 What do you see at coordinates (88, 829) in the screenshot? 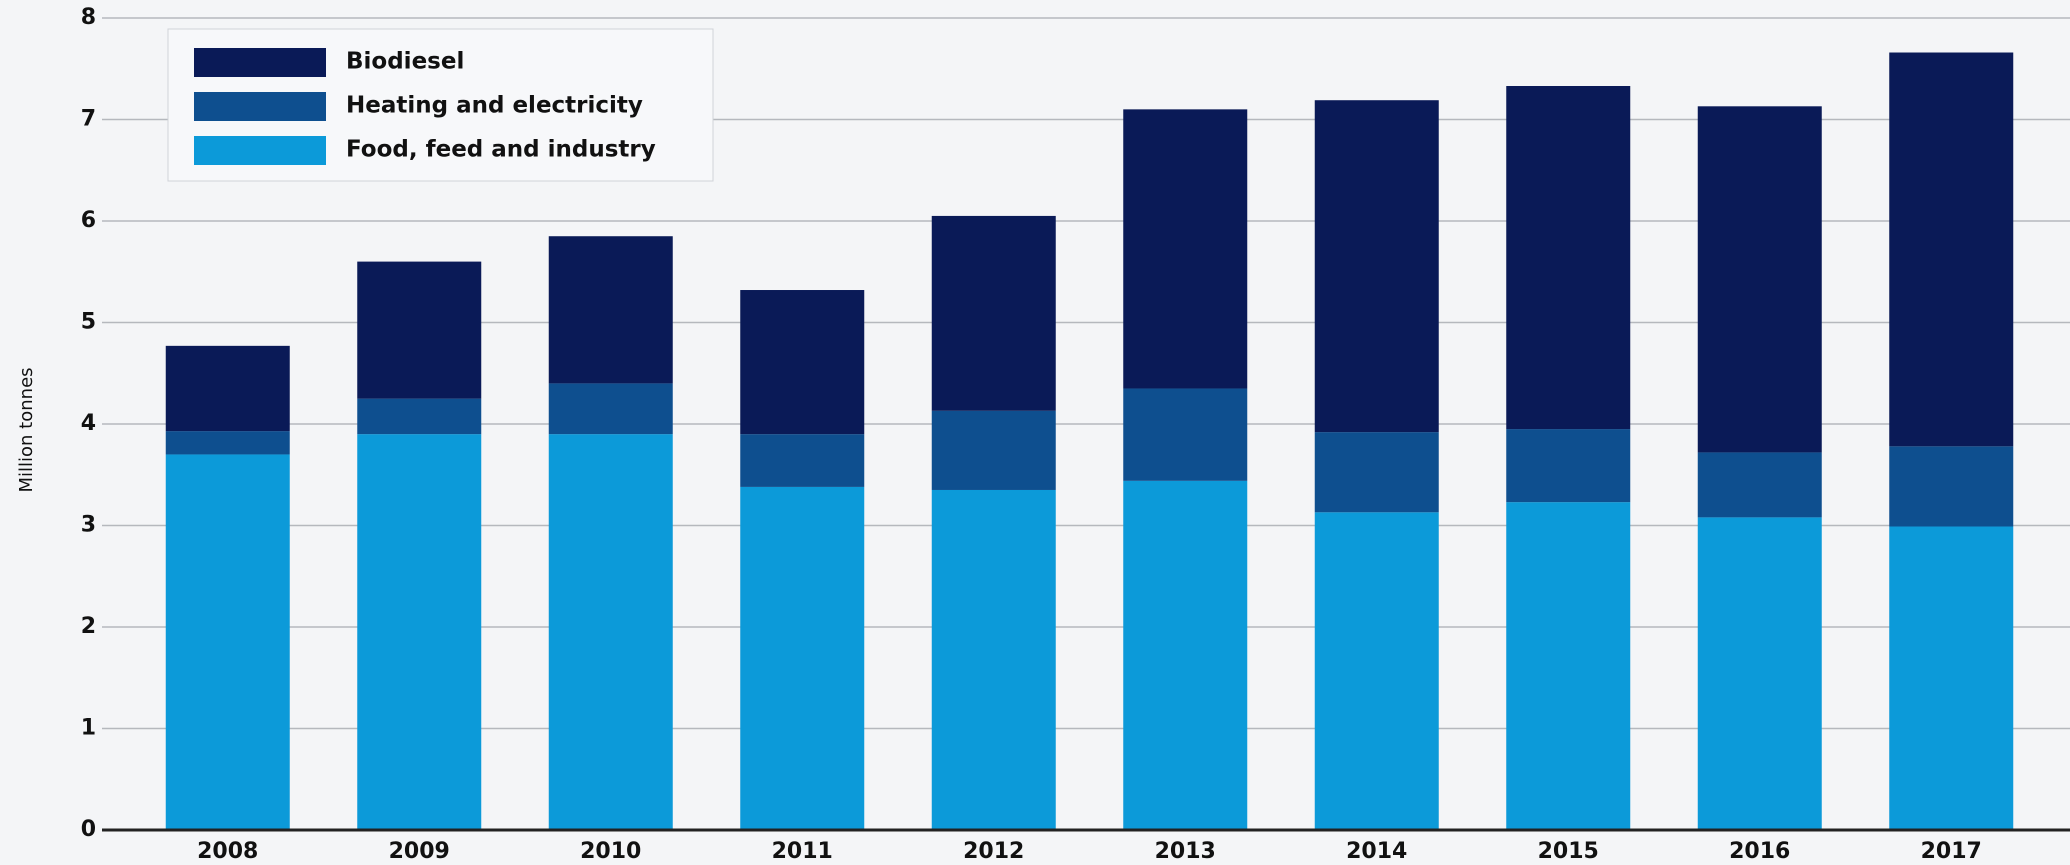
I see `y-tick-label: 0` at bounding box center [88, 829].